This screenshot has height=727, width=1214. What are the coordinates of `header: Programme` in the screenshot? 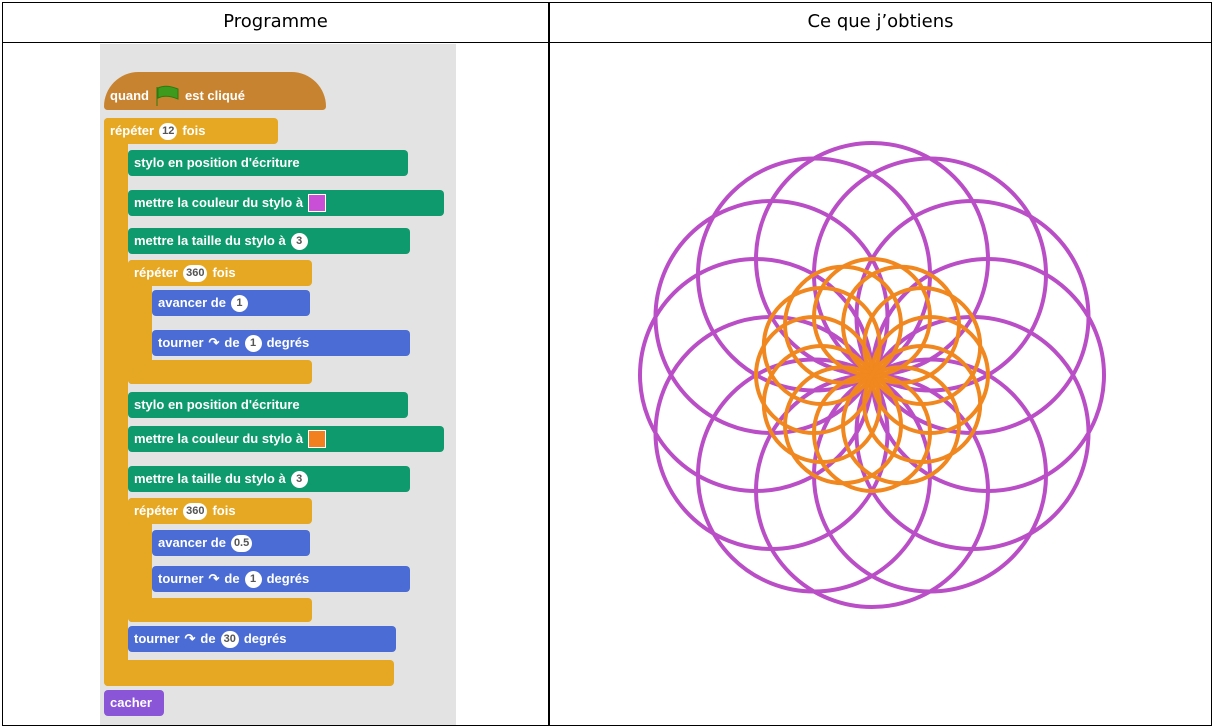 It's located at (275, 21).